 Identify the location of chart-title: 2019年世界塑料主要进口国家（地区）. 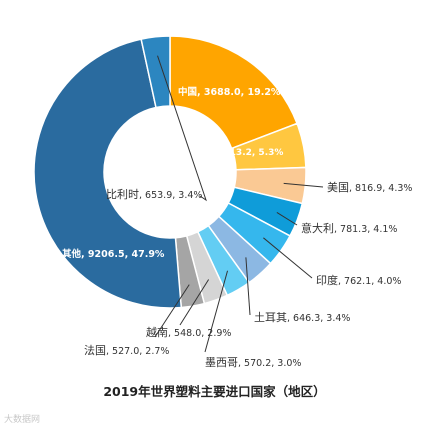
(214, 391).